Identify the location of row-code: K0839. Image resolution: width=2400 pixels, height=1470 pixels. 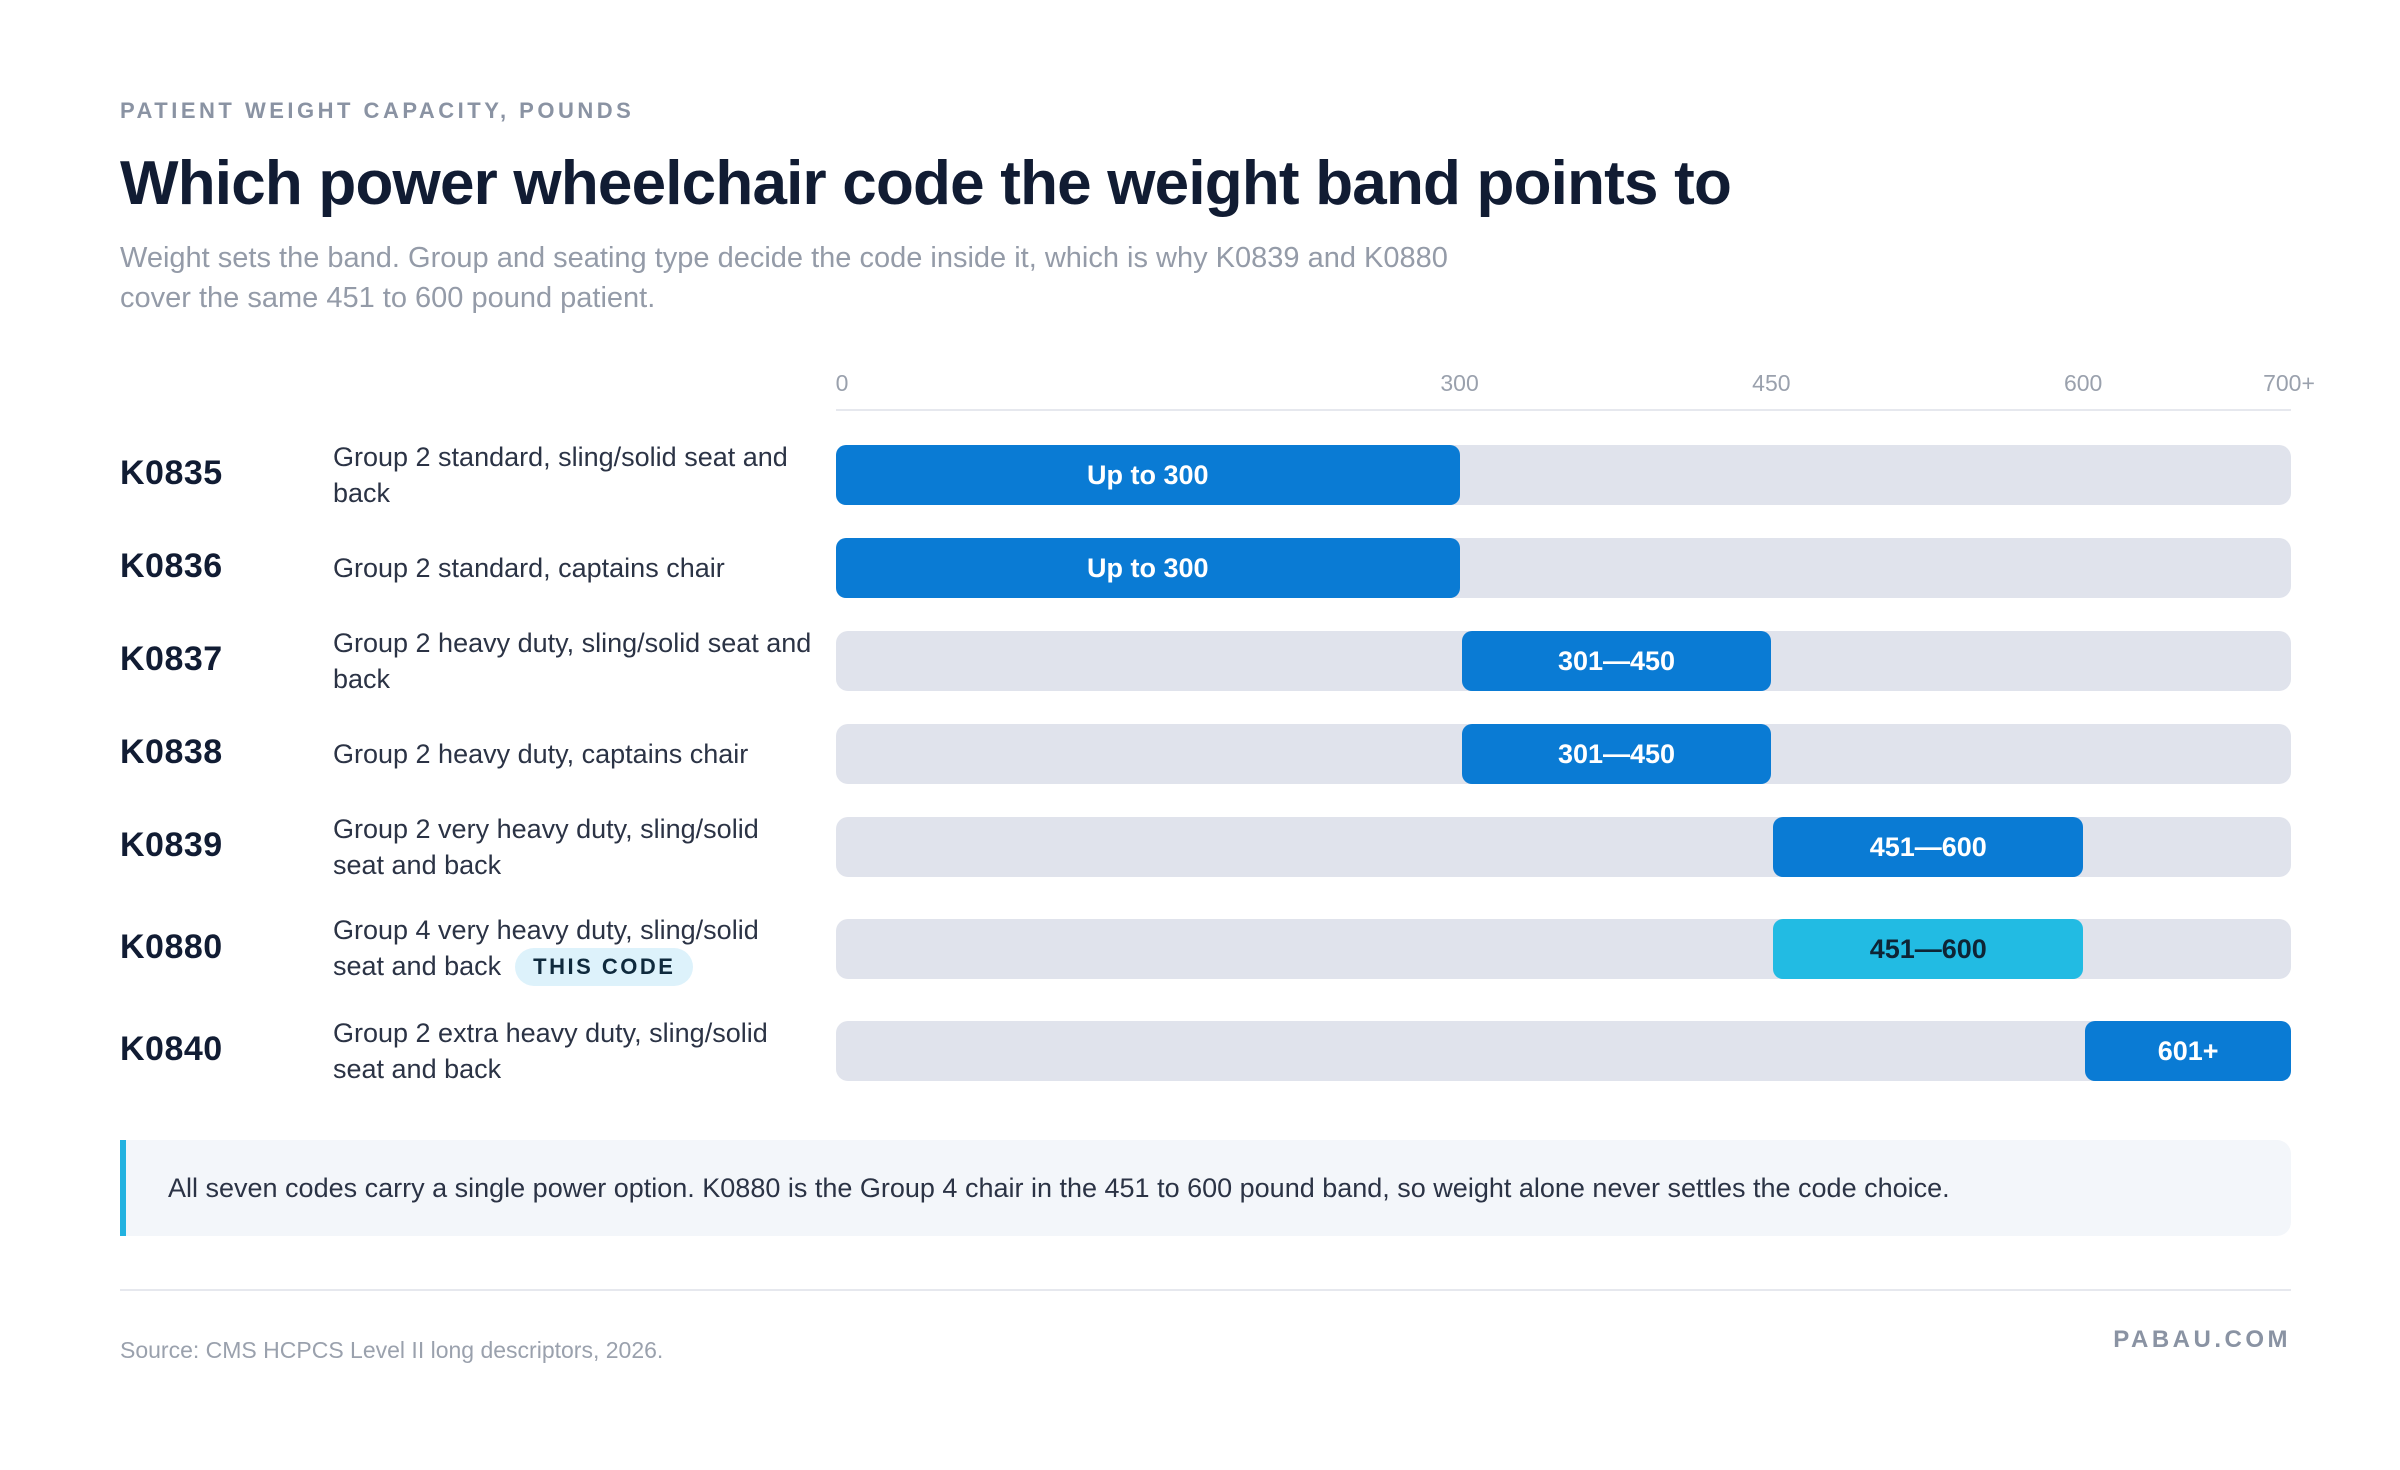
(171, 845).